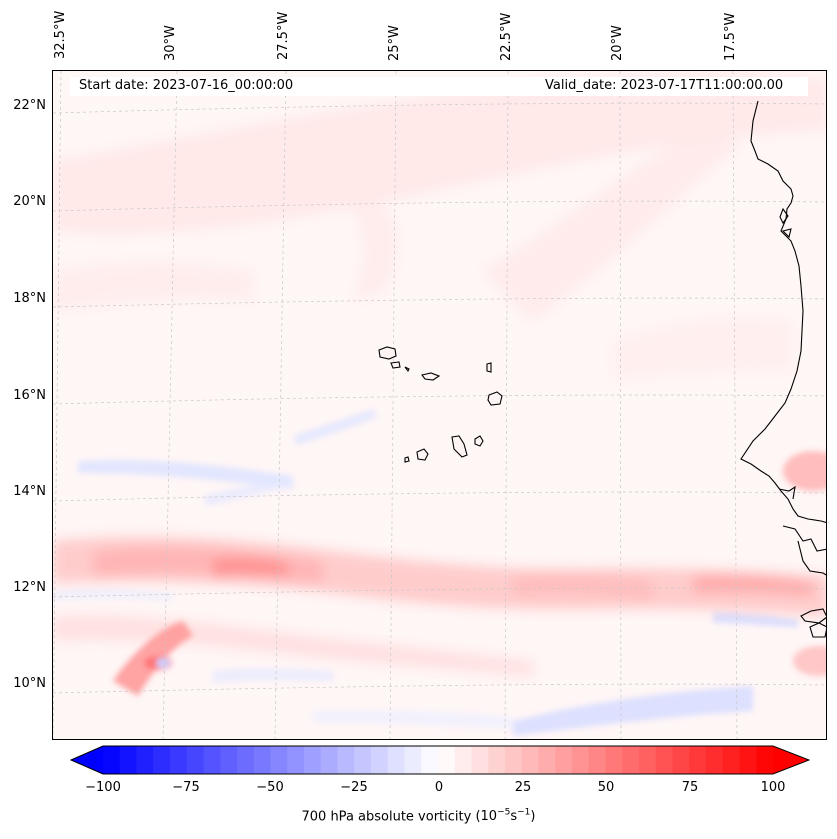 The height and width of the screenshot is (839, 837). Describe the element at coordinates (523, 787) in the screenshot. I see `colorbar-tick-25: 25` at that location.